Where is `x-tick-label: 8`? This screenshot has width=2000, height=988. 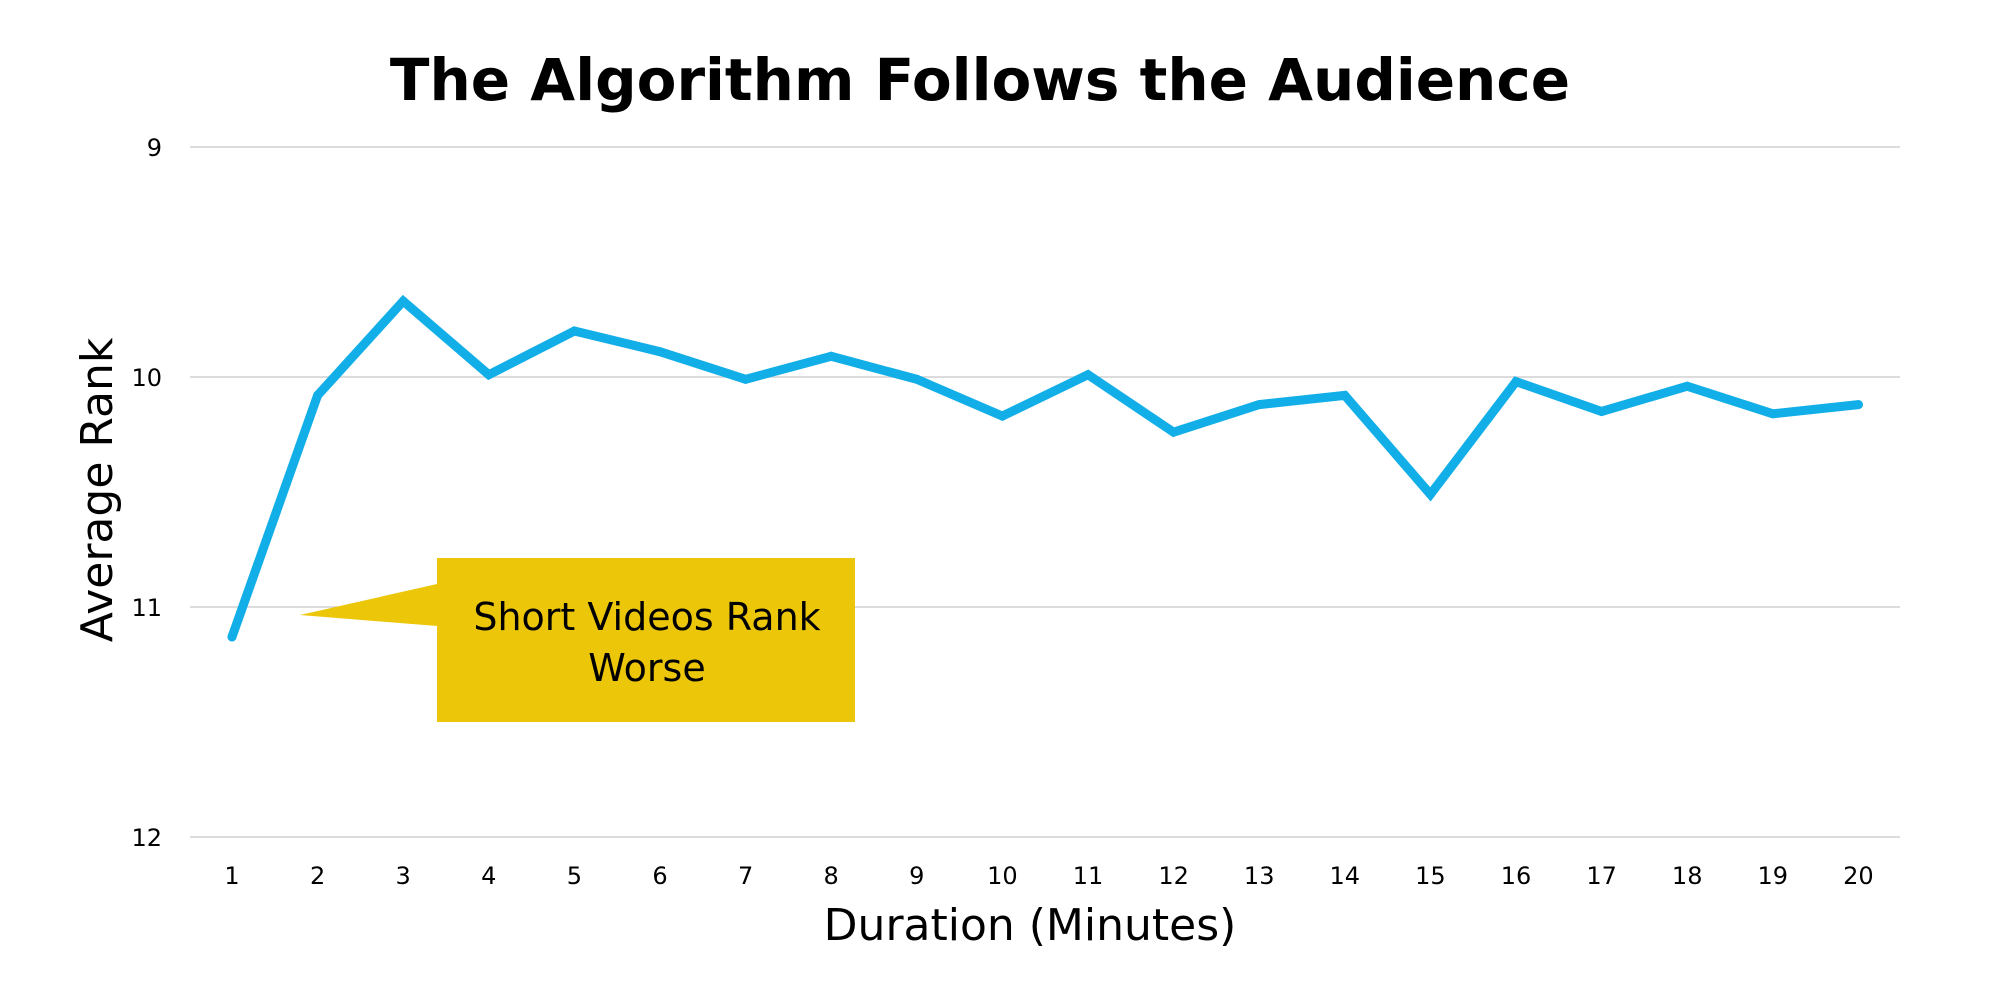 x-tick-label: 8 is located at coordinates (831, 876).